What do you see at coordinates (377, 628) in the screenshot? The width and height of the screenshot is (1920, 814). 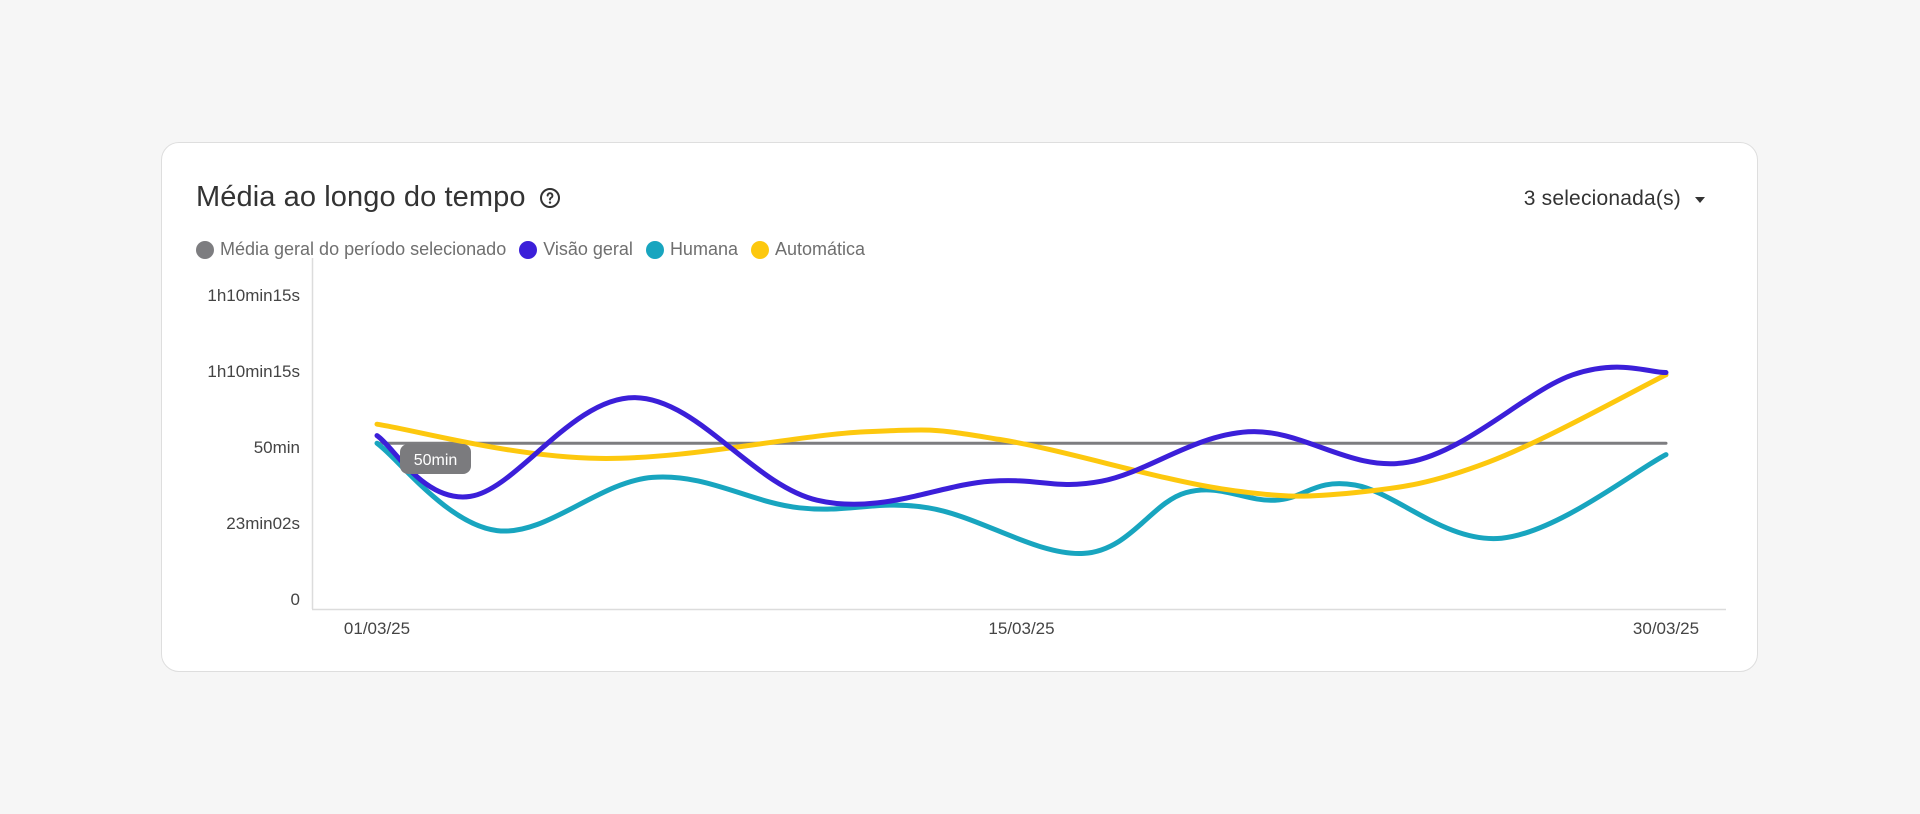 I see `x-tick-label: 01/03/25` at bounding box center [377, 628].